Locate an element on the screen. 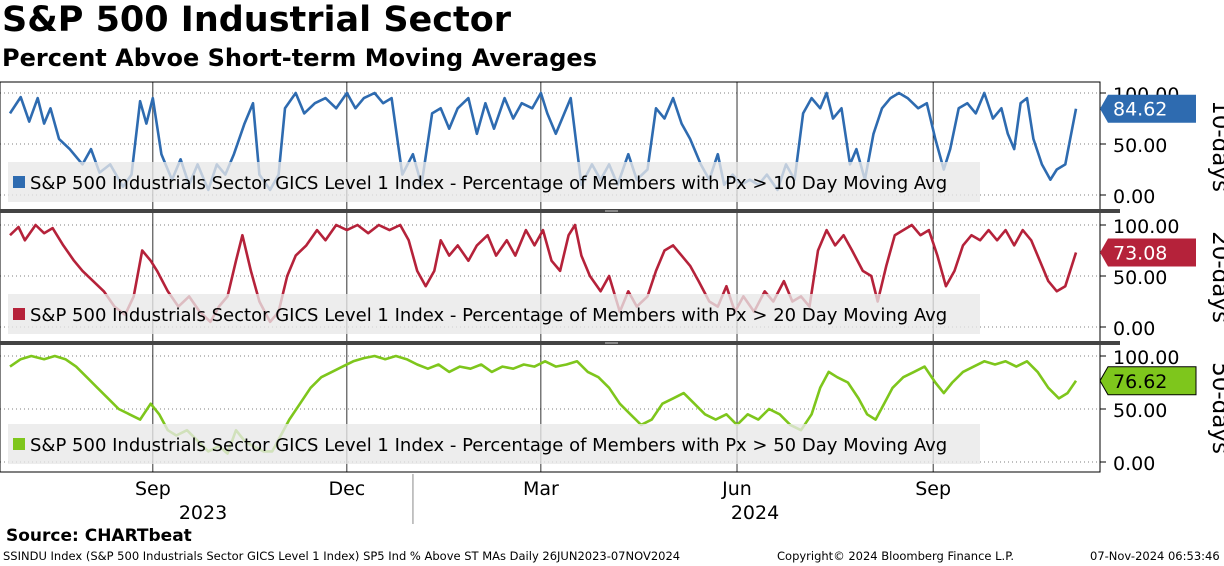 This screenshot has width=1224, height=566. last-value-label: 76.62 is located at coordinates (1140, 382).